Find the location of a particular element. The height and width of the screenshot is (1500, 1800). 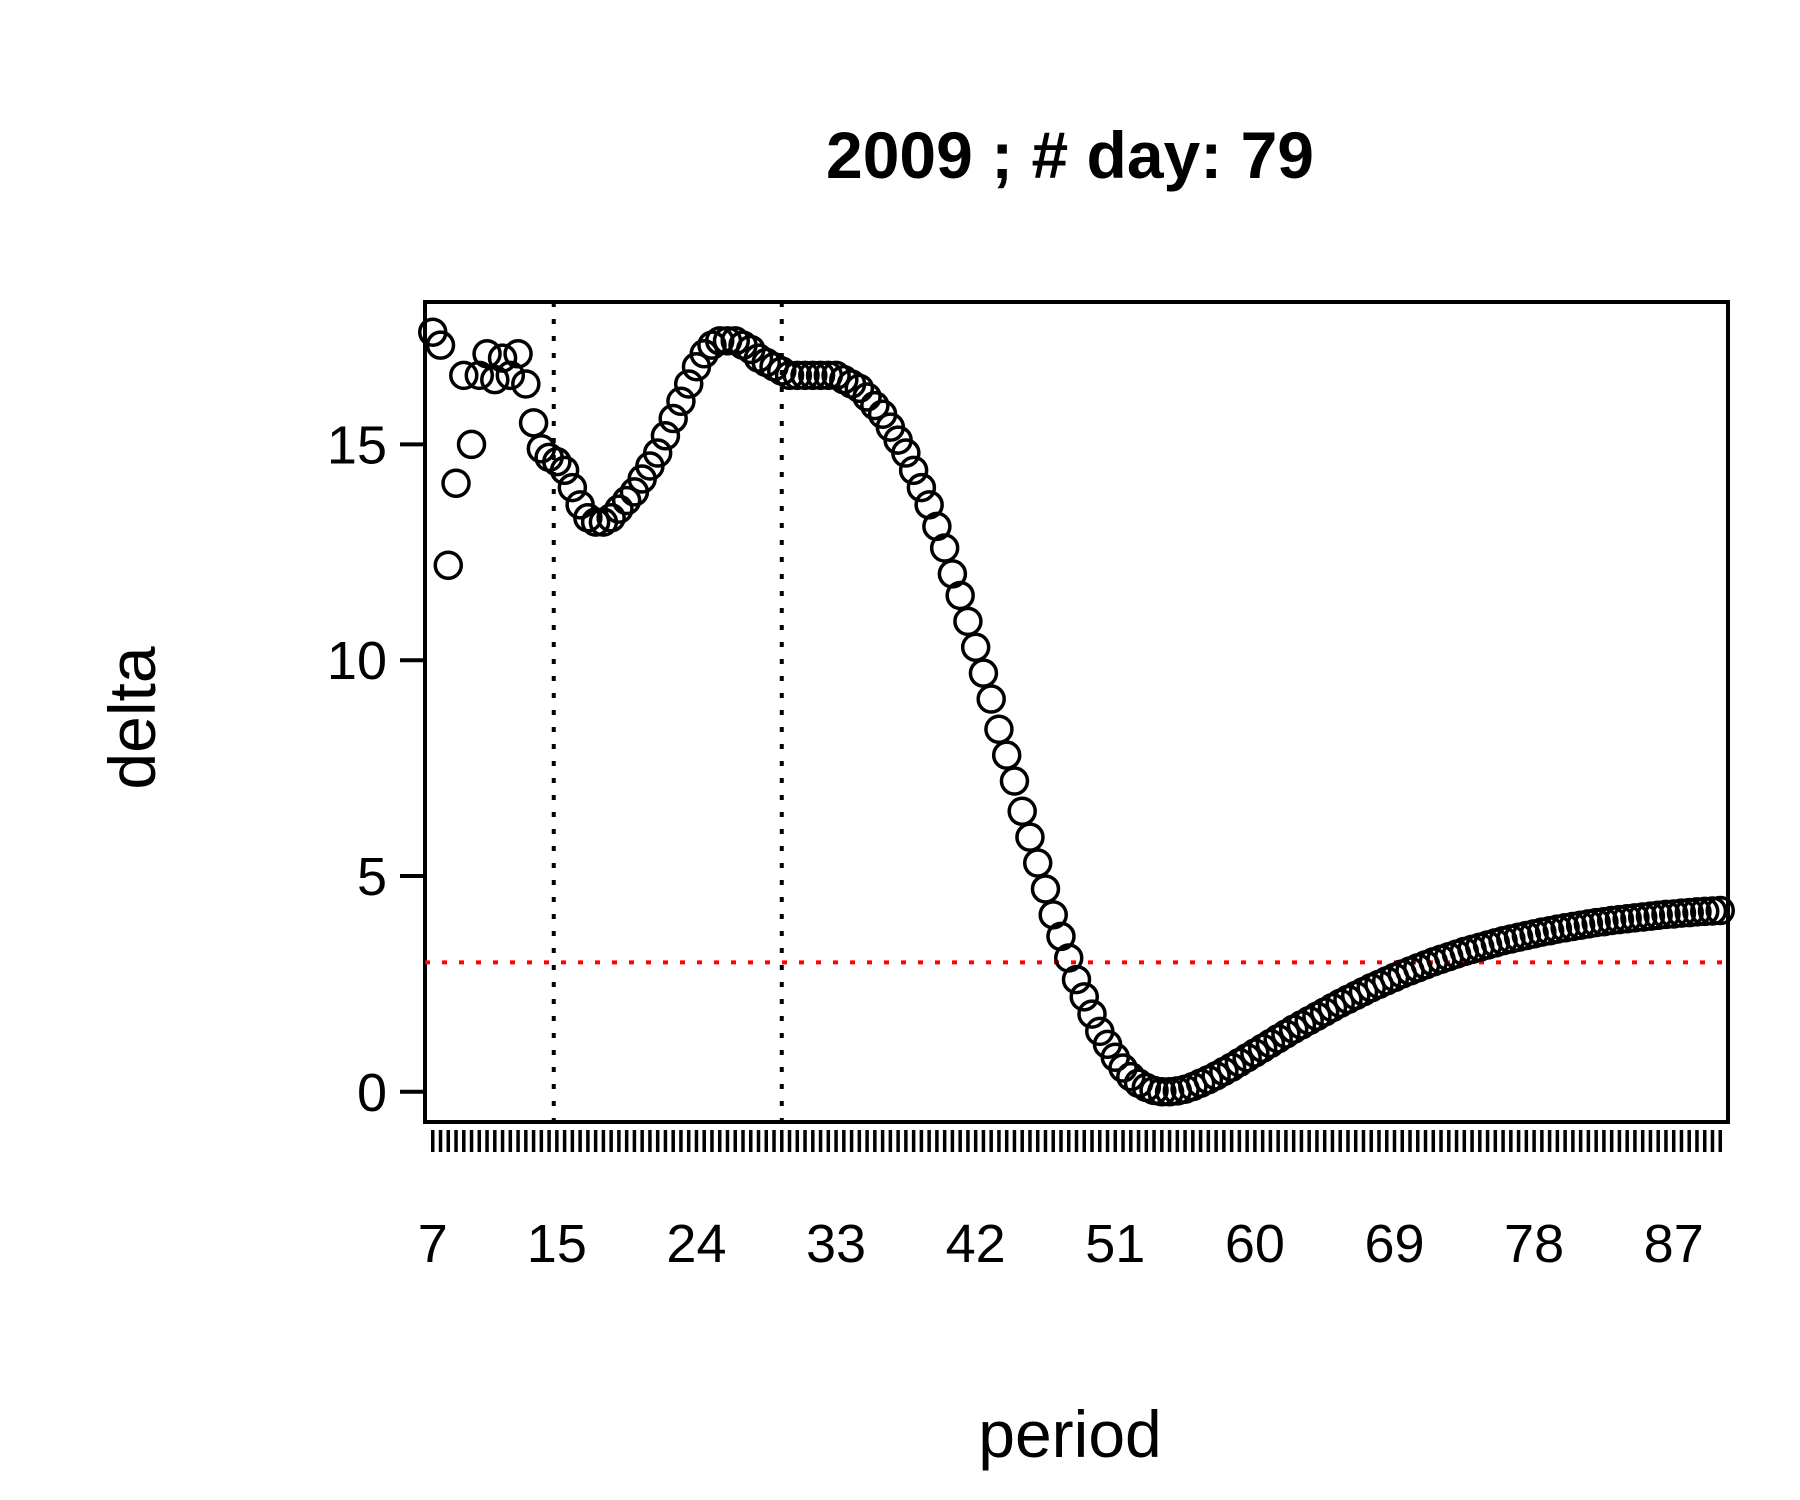

x-tick-label: 78 is located at coordinates (1534, 1244).